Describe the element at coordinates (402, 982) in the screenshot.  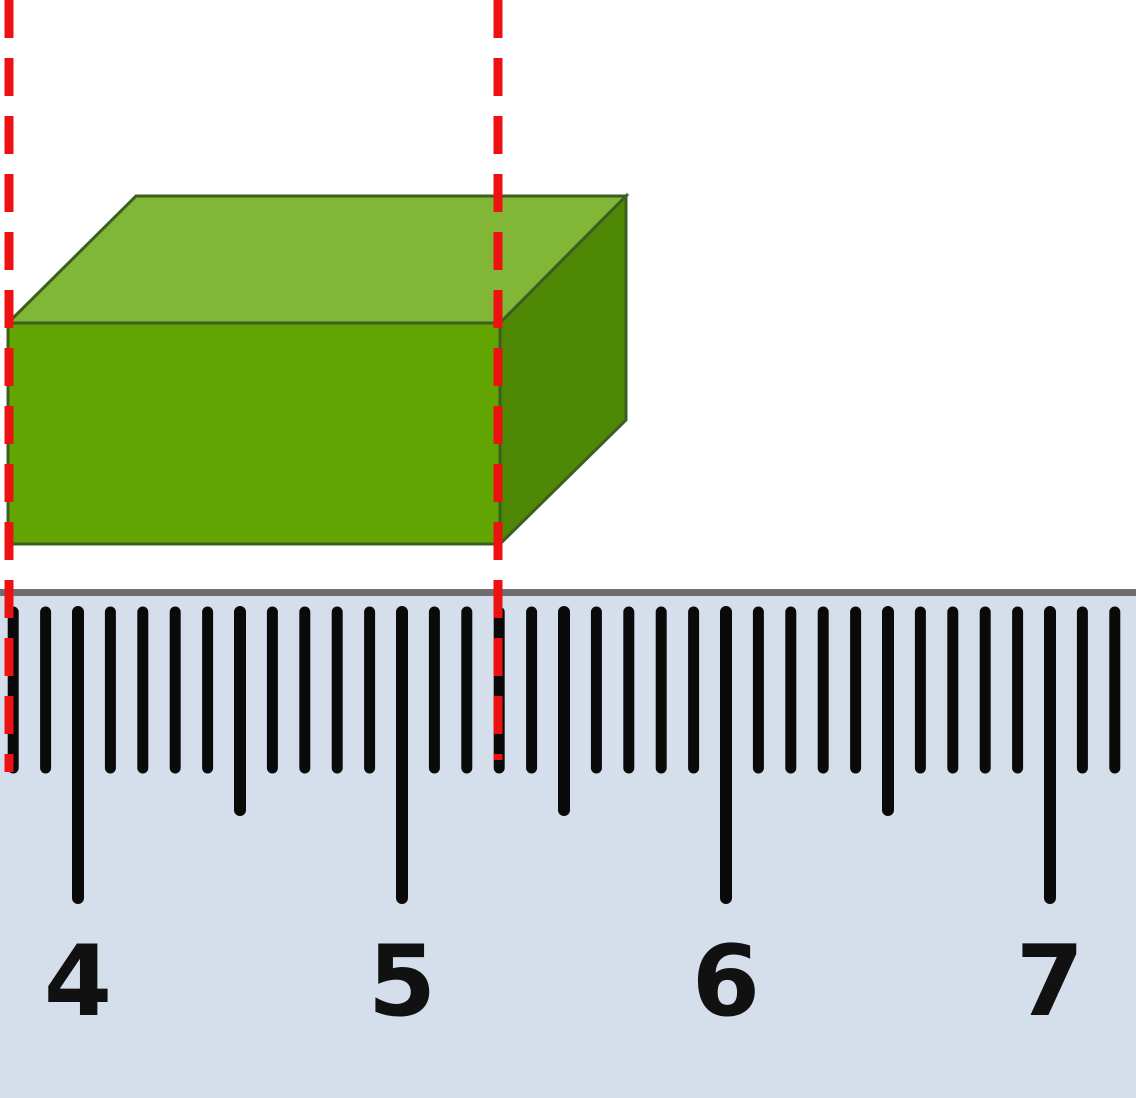
I see `ruler-label-5: 5` at that location.